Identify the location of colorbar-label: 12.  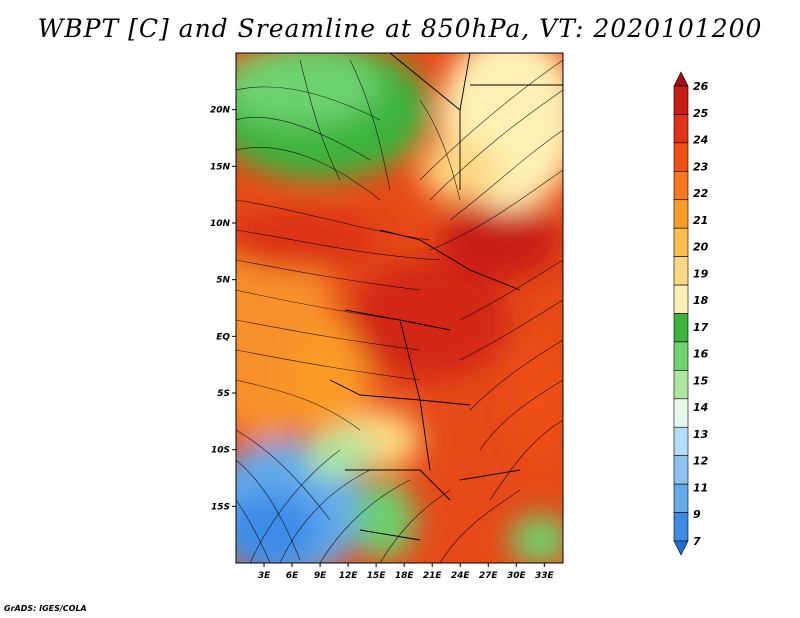
(701, 461).